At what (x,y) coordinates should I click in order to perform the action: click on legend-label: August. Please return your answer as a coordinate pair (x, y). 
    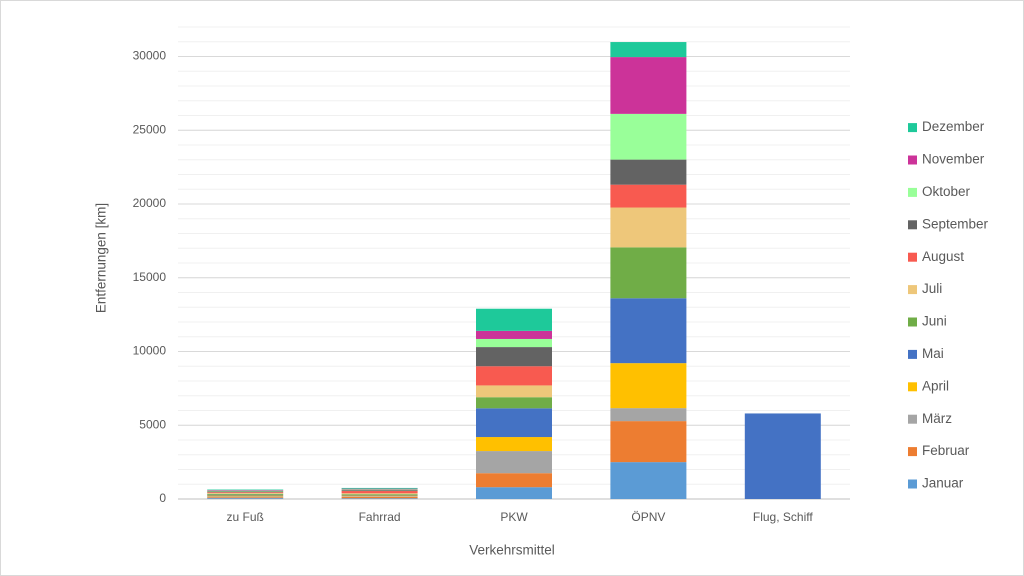
    Looking at the image, I should click on (943, 256).